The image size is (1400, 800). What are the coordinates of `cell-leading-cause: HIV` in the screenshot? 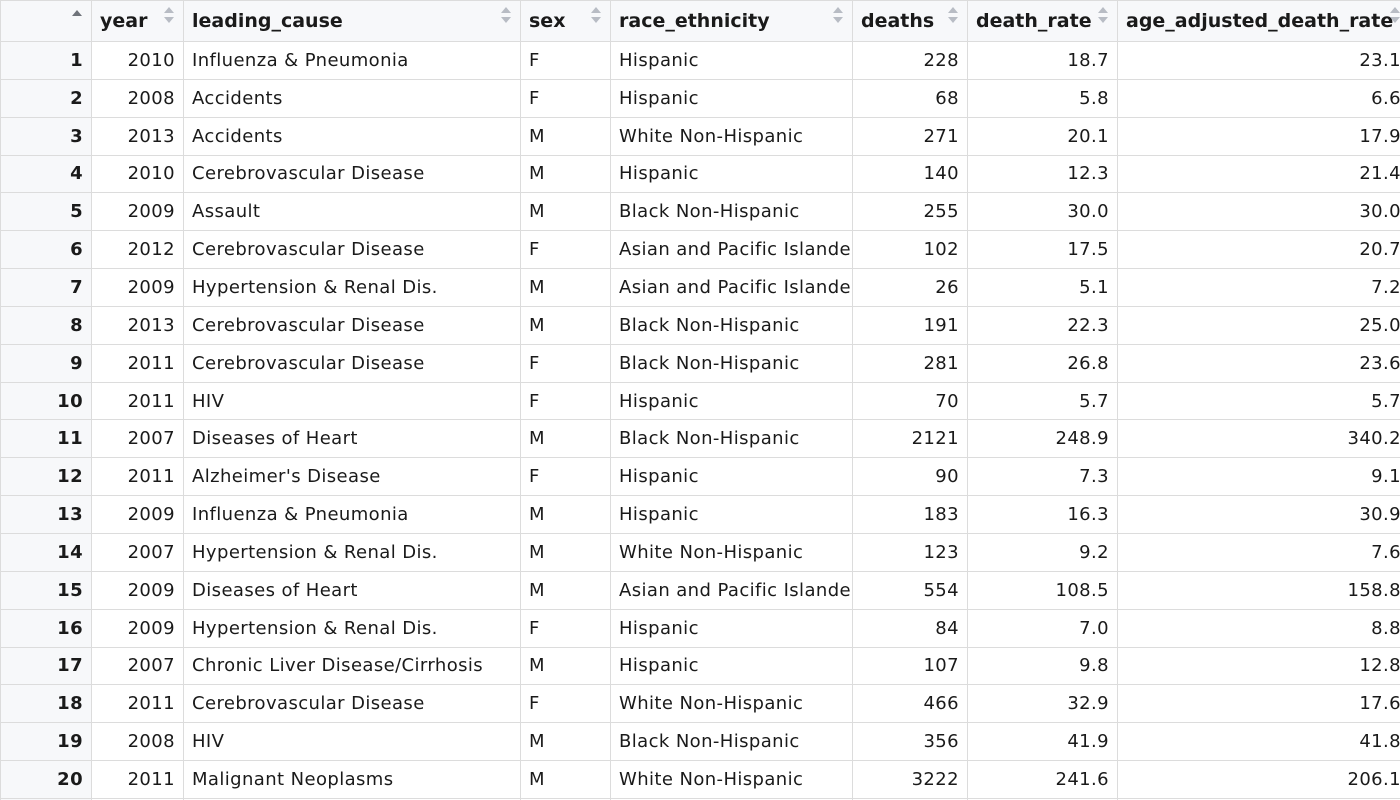 It's located at (352, 742).